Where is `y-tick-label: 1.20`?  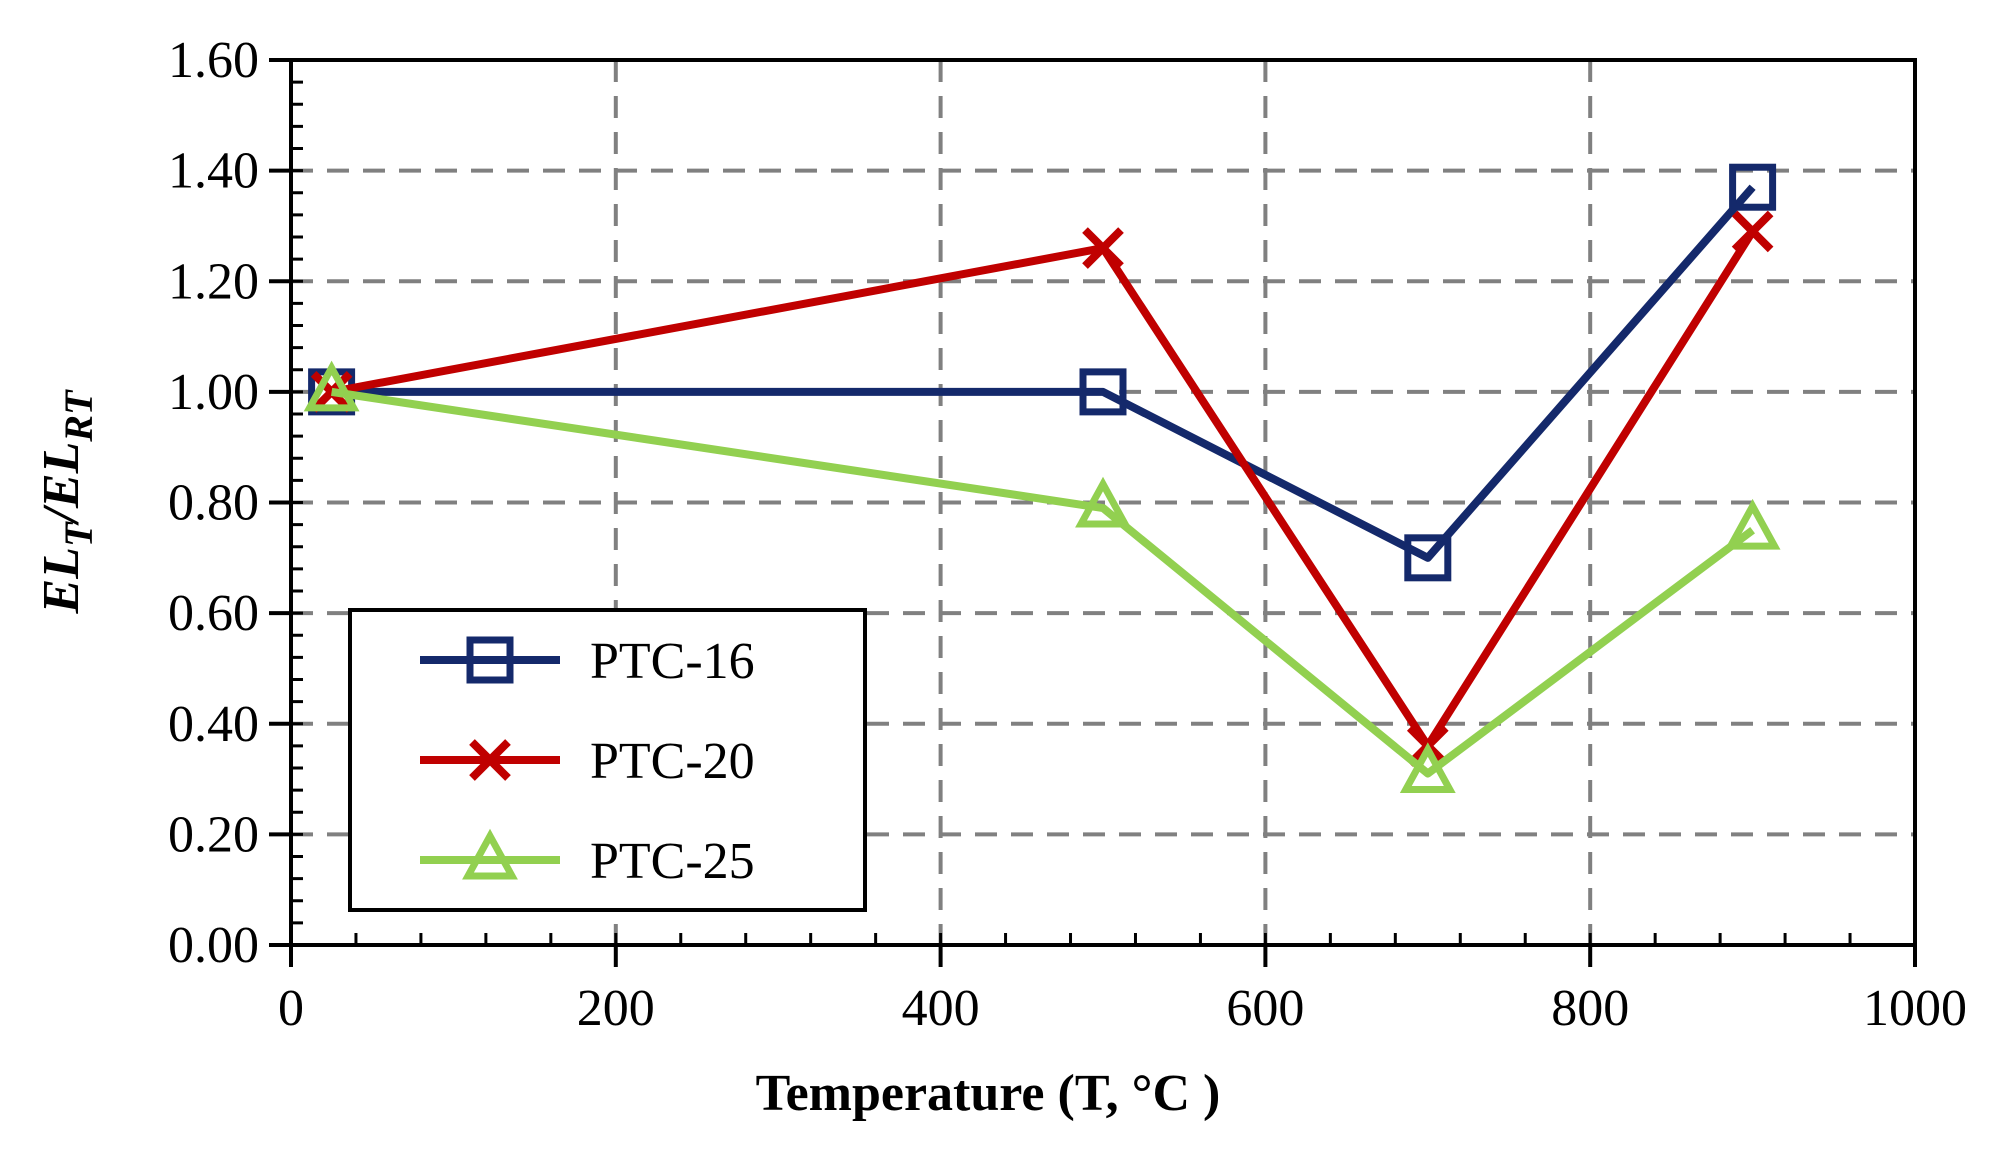 y-tick-label: 1.20 is located at coordinates (213, 281).